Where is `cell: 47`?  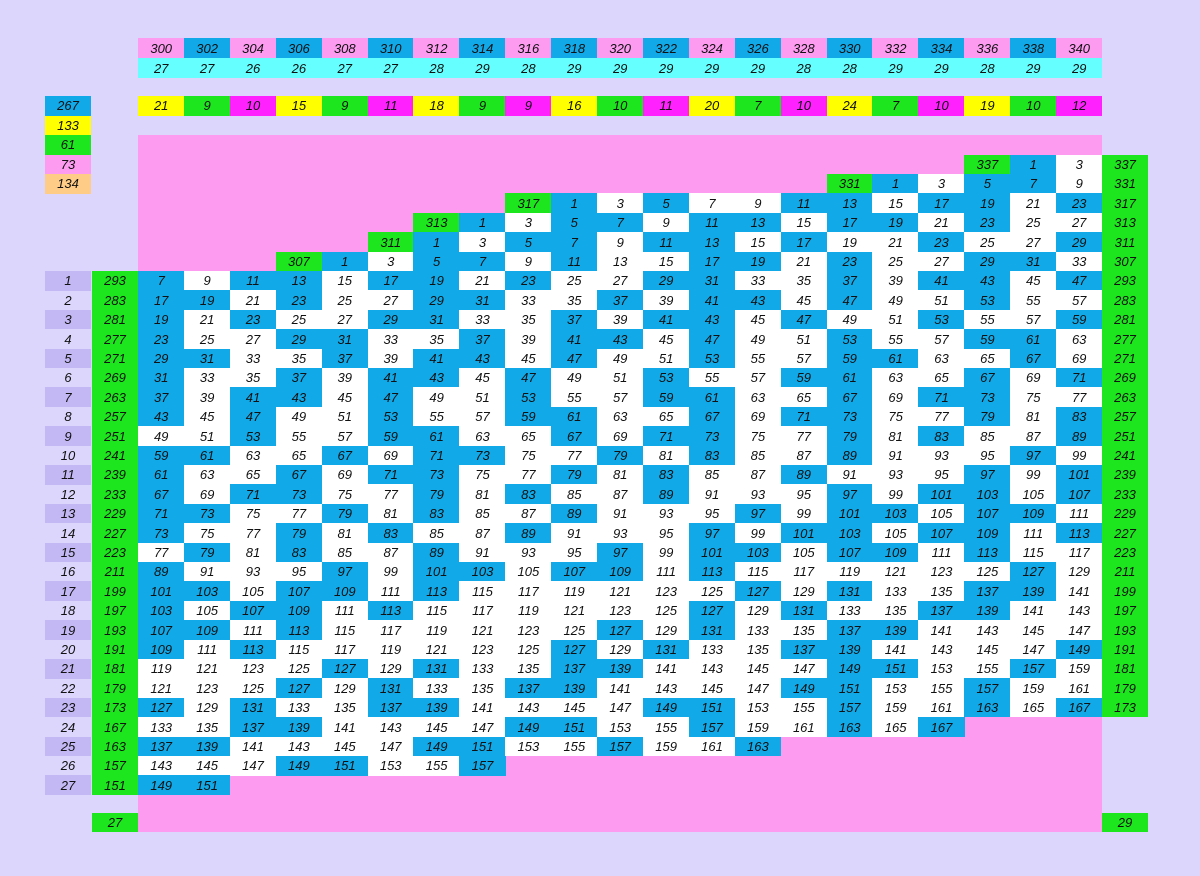 cell: 47 is located at coordinates (1079, 281).